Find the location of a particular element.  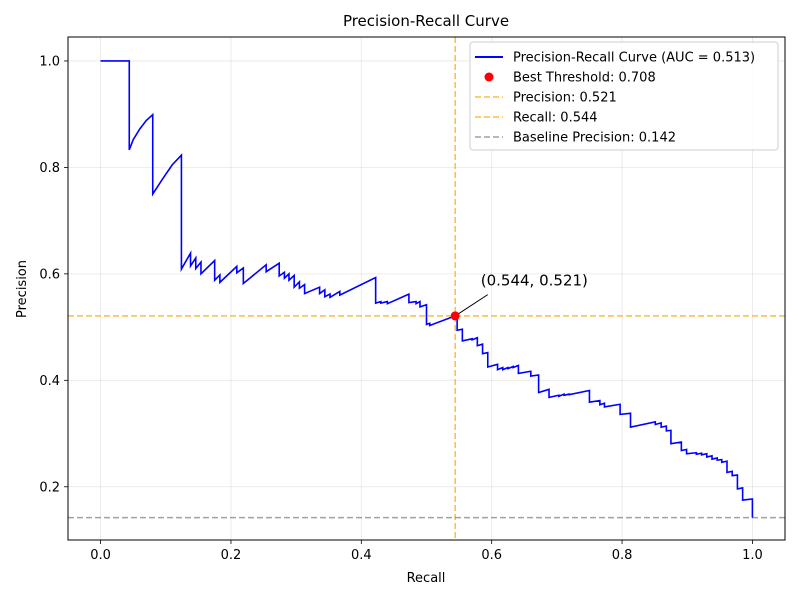

x-tick-label: 1.0 is located at coordinates (752, 555).